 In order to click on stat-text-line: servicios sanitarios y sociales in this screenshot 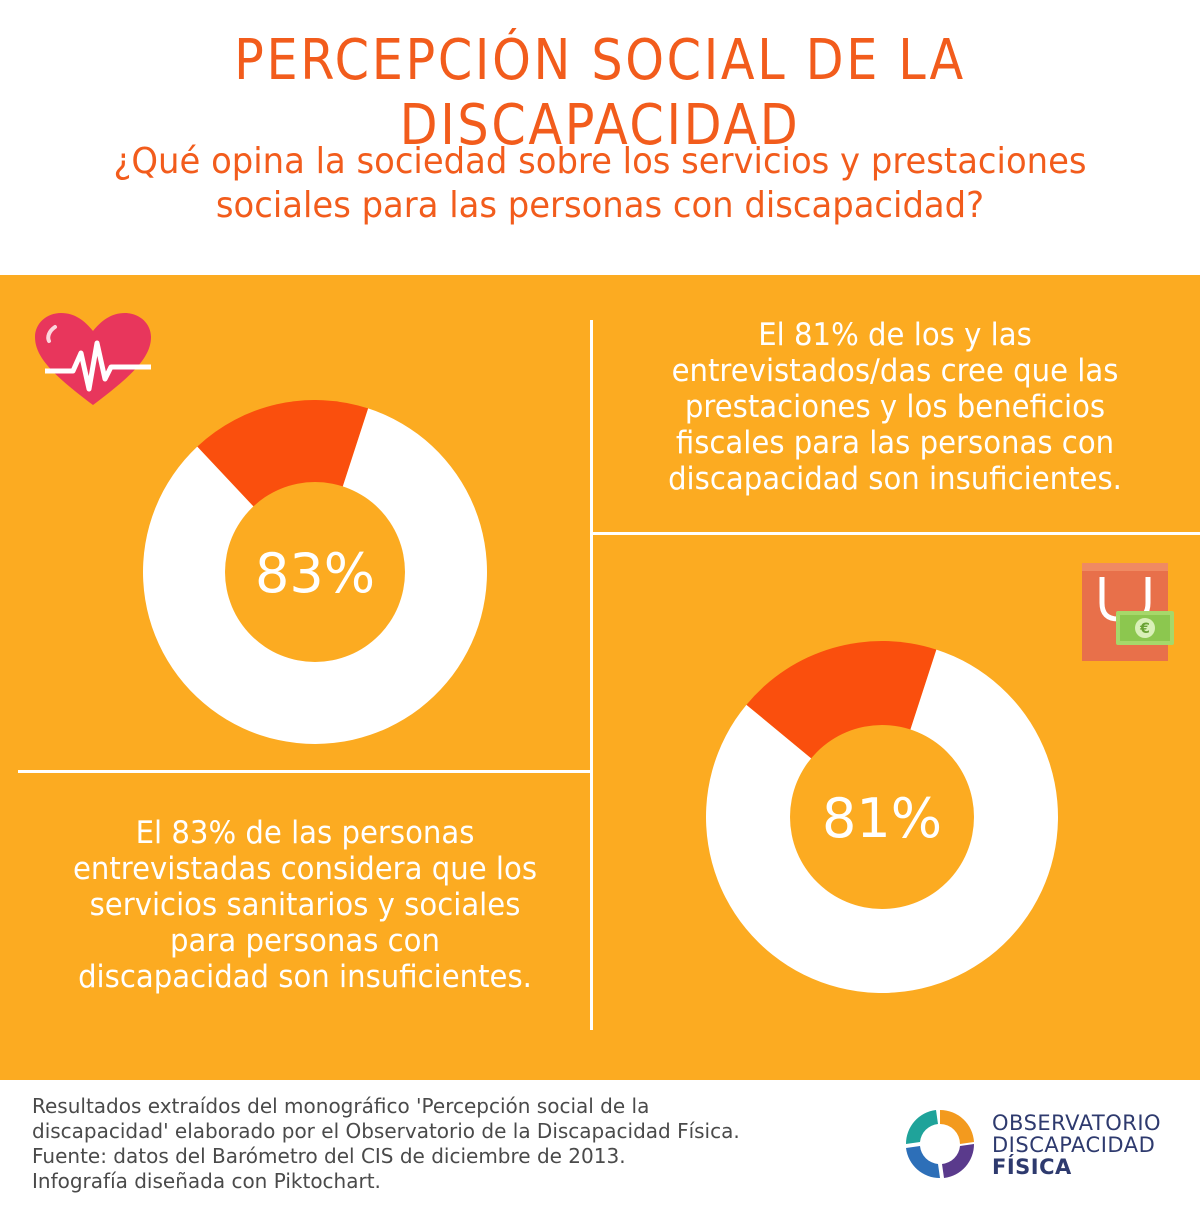, I will do `click(305, 905)`.